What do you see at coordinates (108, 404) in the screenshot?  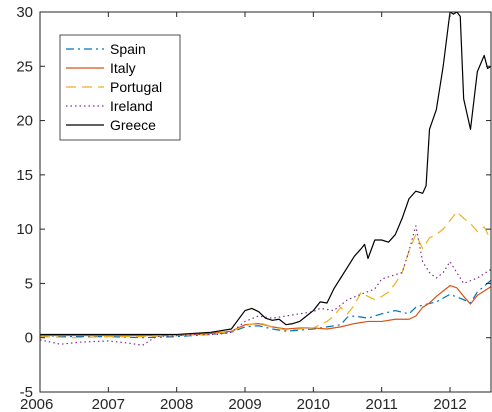 I see `x-tick-label: 2007` at bounding box center [108, 404].